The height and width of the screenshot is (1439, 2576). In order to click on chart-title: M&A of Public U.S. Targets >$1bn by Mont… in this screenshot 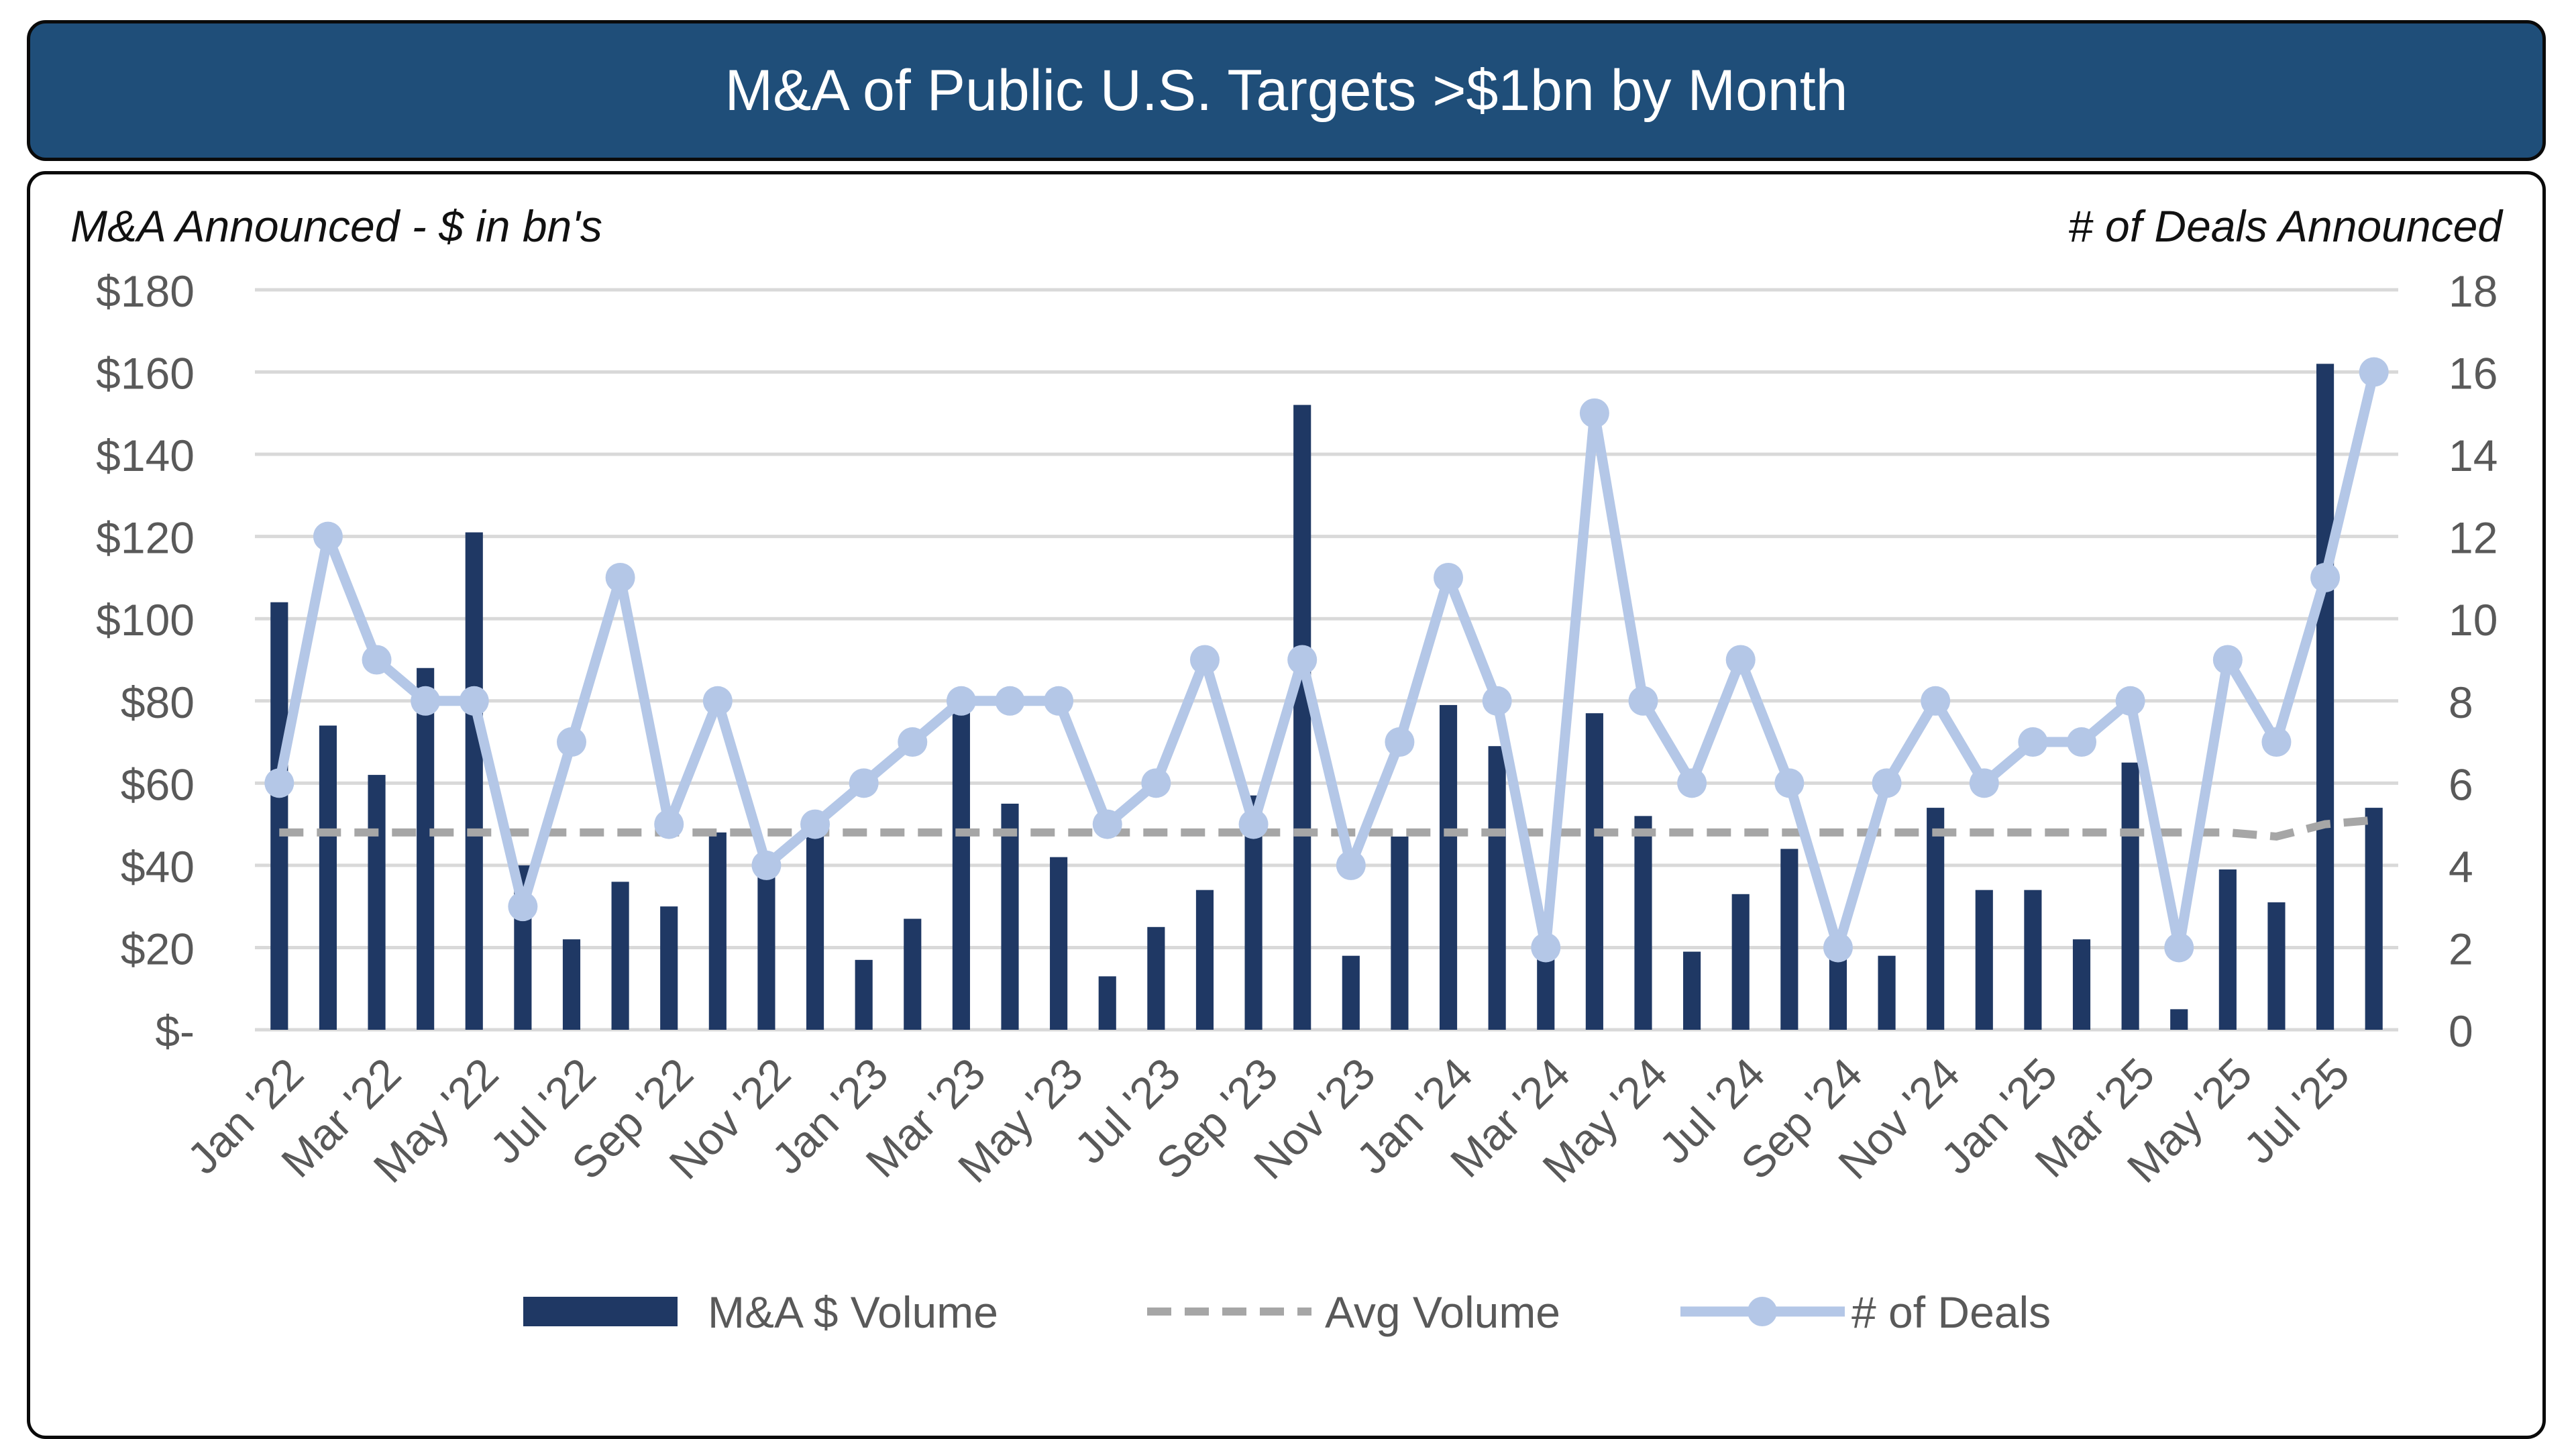, I will do `click(1286, 90)`.